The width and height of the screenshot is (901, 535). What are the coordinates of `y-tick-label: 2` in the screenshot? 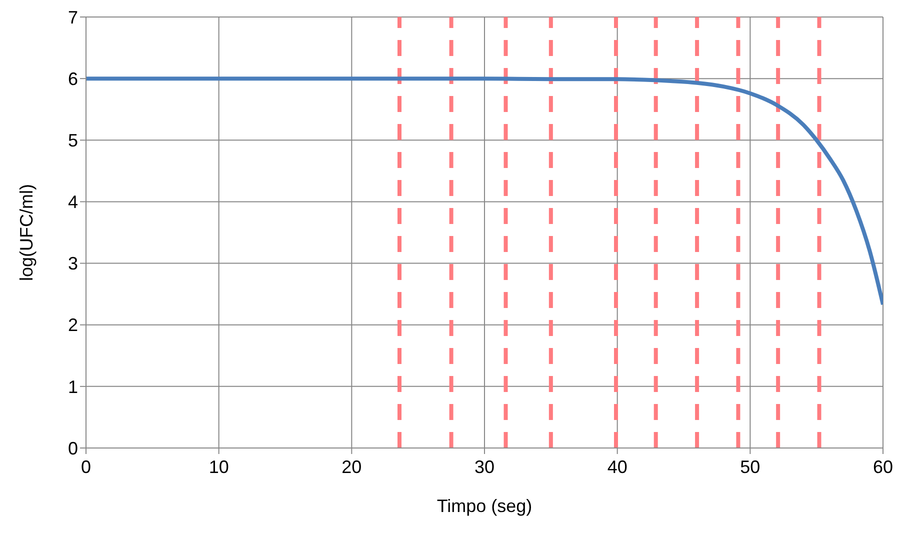 It's located at (73, 325).